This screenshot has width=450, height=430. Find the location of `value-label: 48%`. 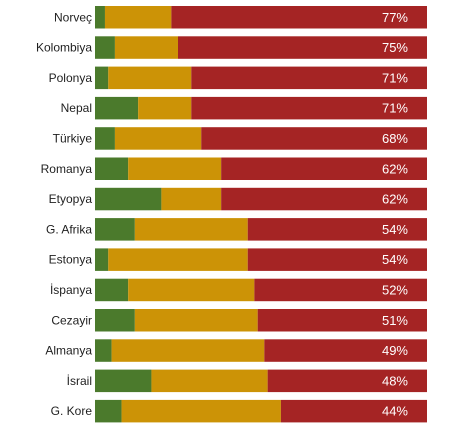

value-label: 48% is located at coordinates (395, 380).